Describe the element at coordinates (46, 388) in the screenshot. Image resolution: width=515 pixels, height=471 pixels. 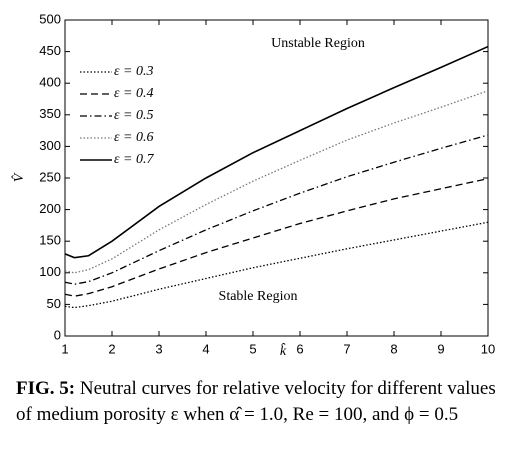
I see `caption-label: FIG. 5:` at that location.